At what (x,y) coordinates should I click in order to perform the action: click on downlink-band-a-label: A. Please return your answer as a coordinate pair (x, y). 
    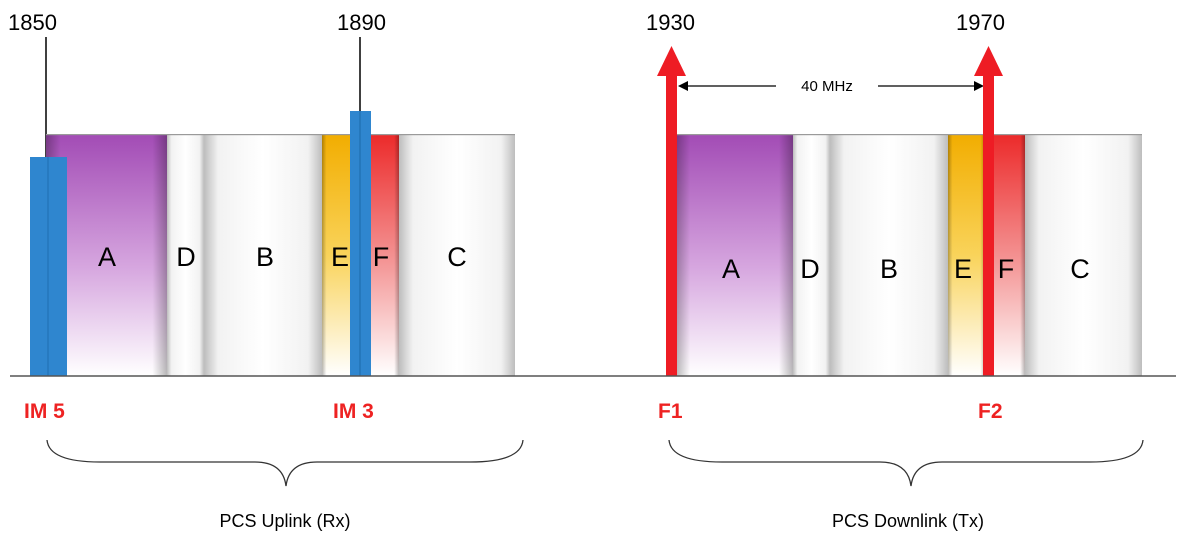
    Looking at the image, I should click on (731, 269).